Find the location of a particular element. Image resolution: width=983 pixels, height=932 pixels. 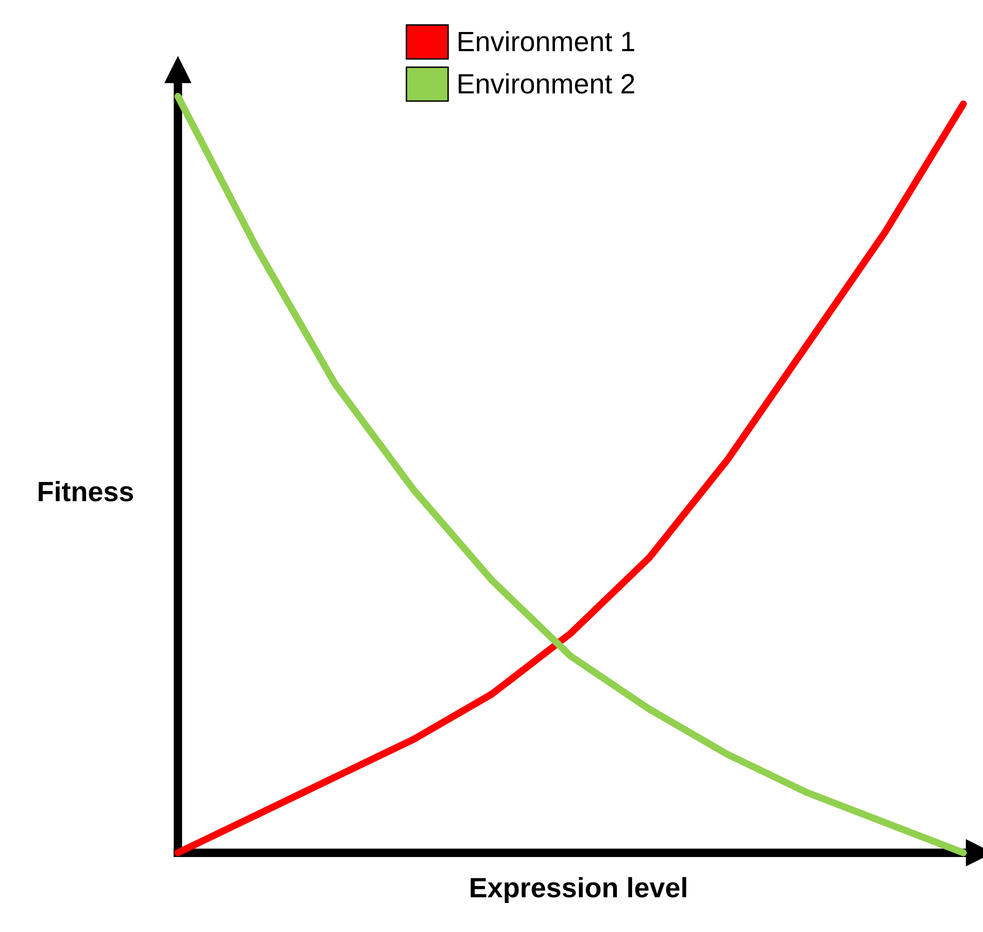

legend-label: Environment 2 is located at coordinates (546, 83).